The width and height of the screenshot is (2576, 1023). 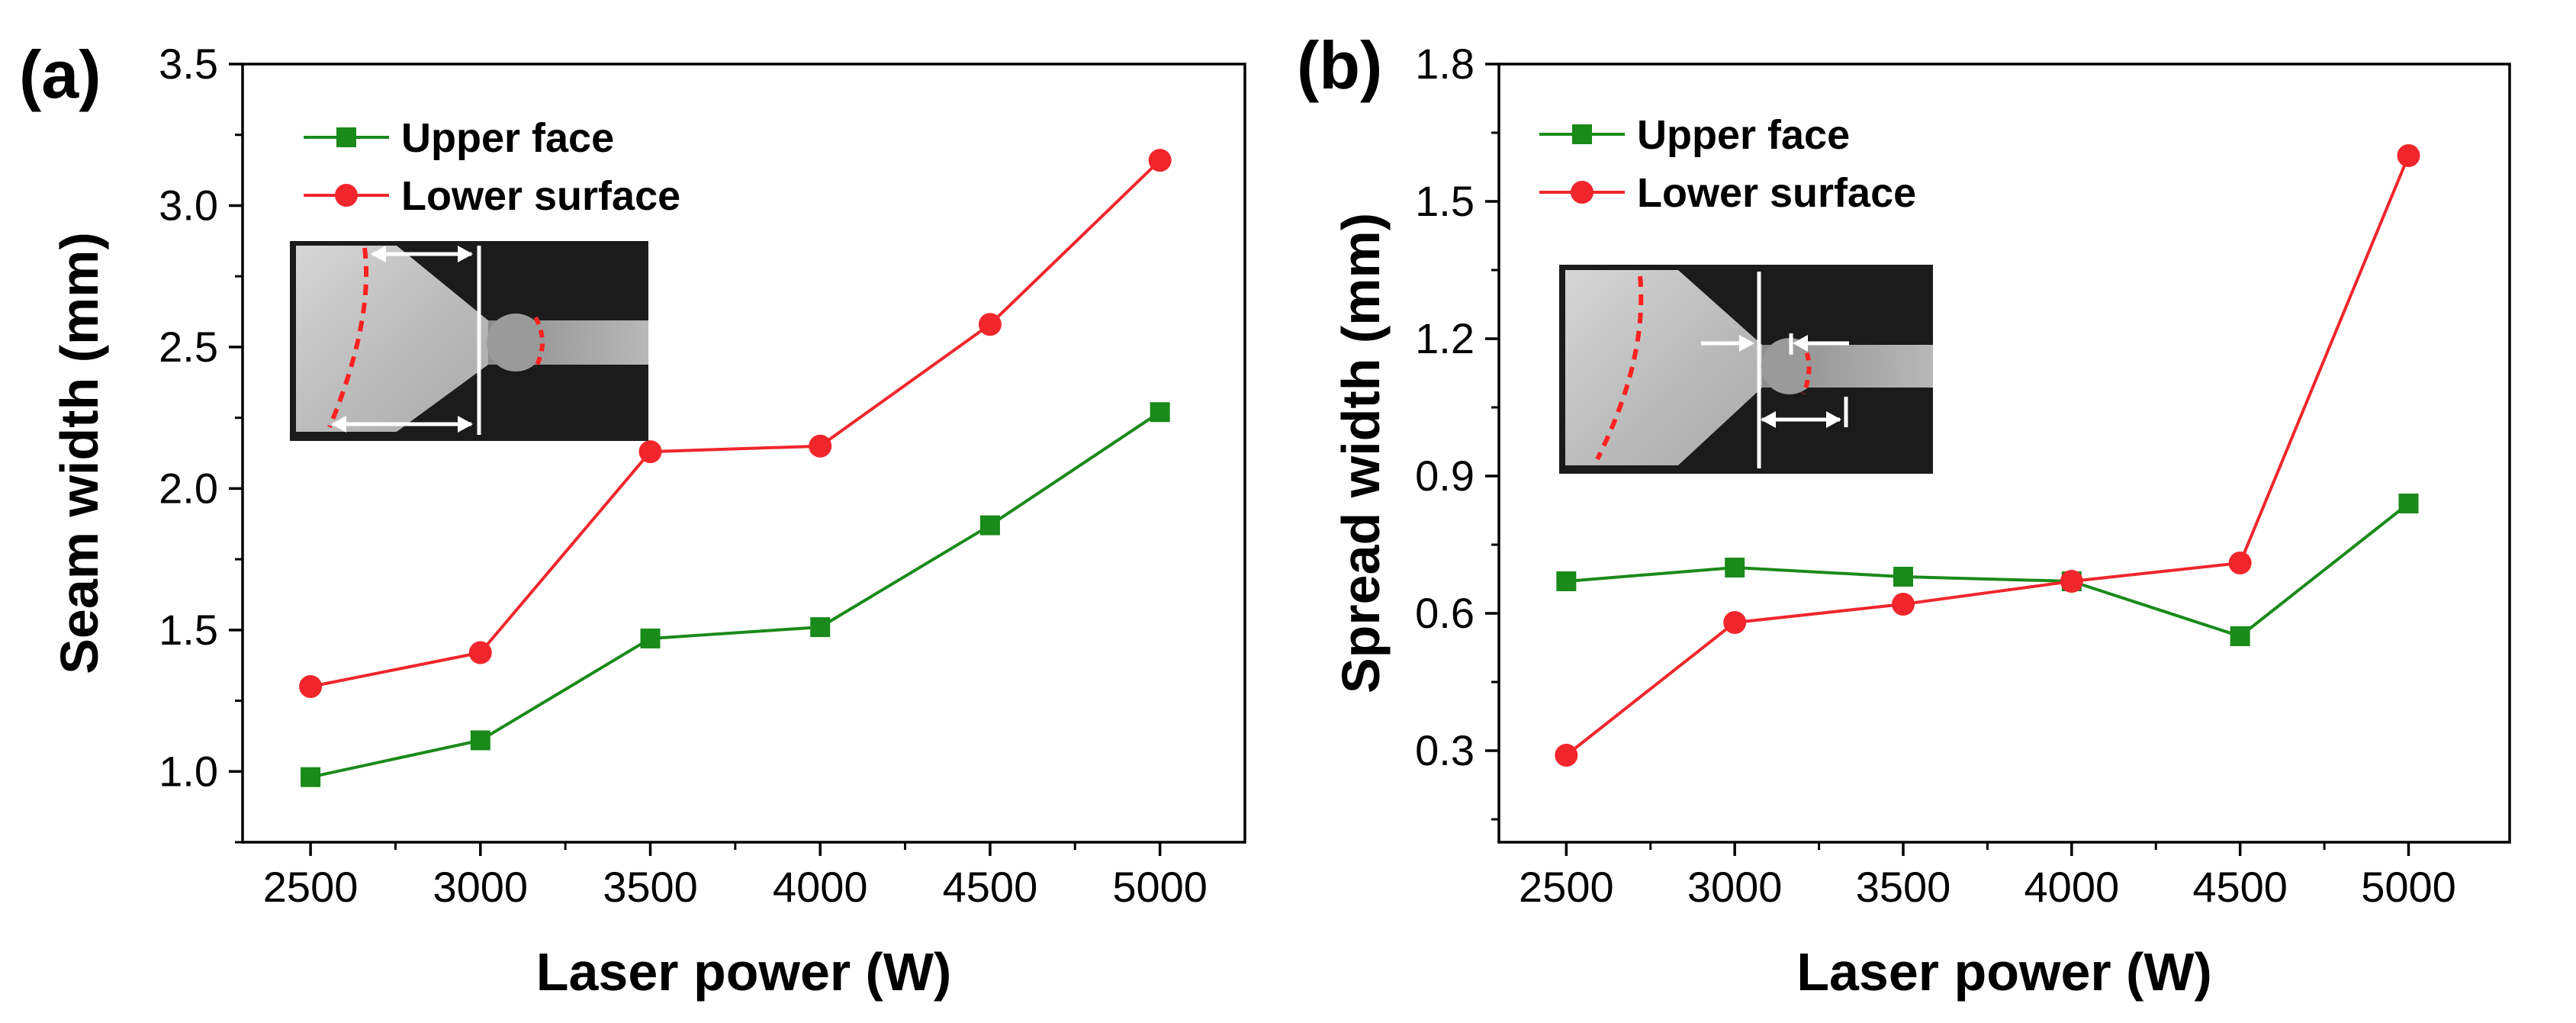 I want to click on y-tick-label: 1.0, so click(x=188, y=771).